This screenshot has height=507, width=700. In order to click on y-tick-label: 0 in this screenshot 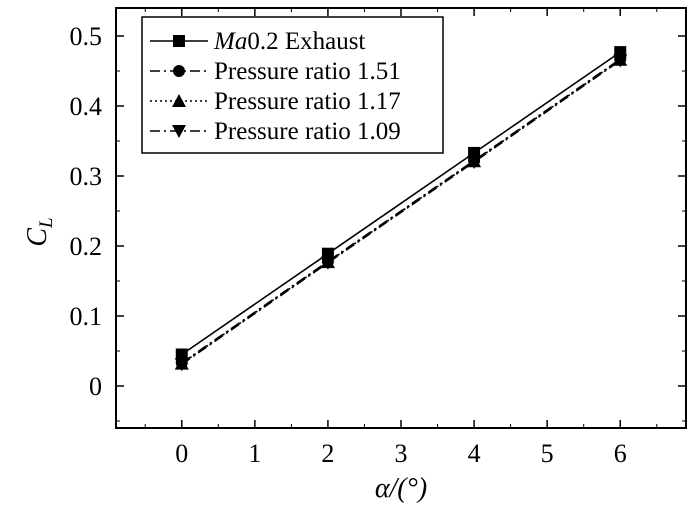, I will do `click(95, 386)`.